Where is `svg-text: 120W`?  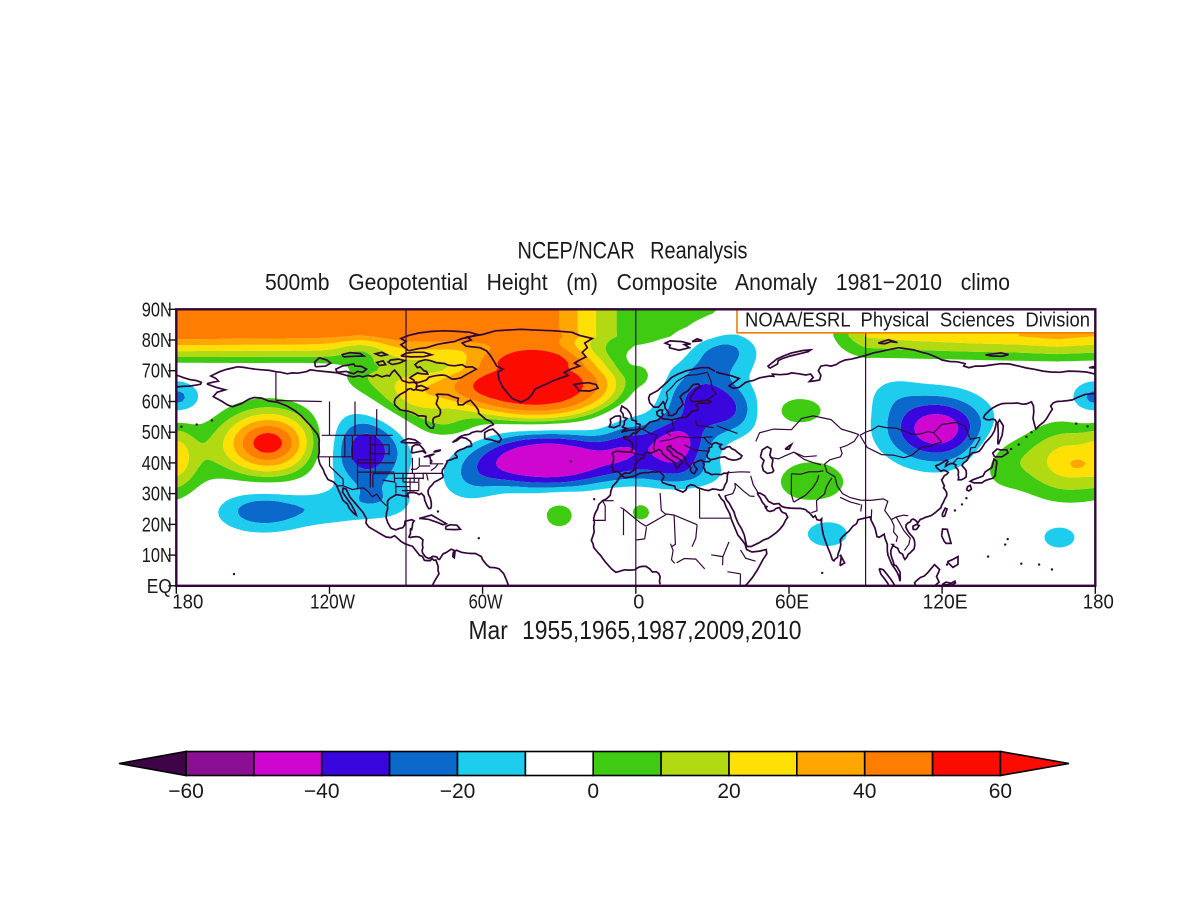
svg-text: 120W is located at coordinates (332, 602).